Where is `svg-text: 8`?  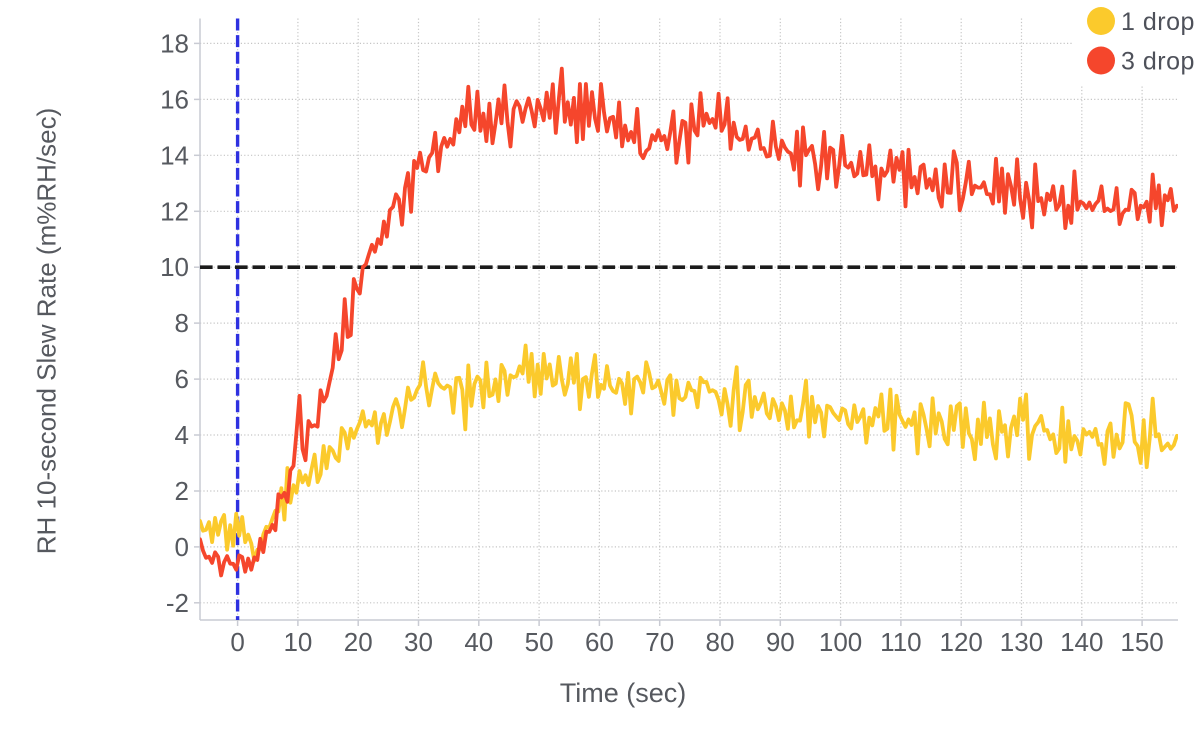
svg-text: 8 is located at coordinates (182, 323).